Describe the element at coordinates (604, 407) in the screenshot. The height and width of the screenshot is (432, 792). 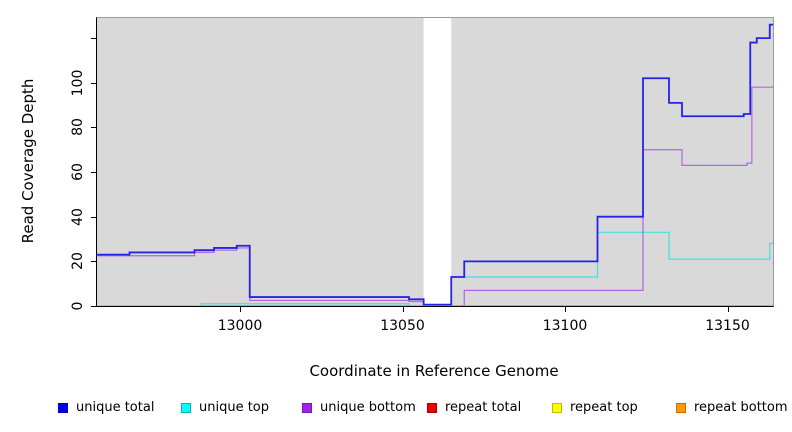
I see `legend-label: repeat top` at that location.